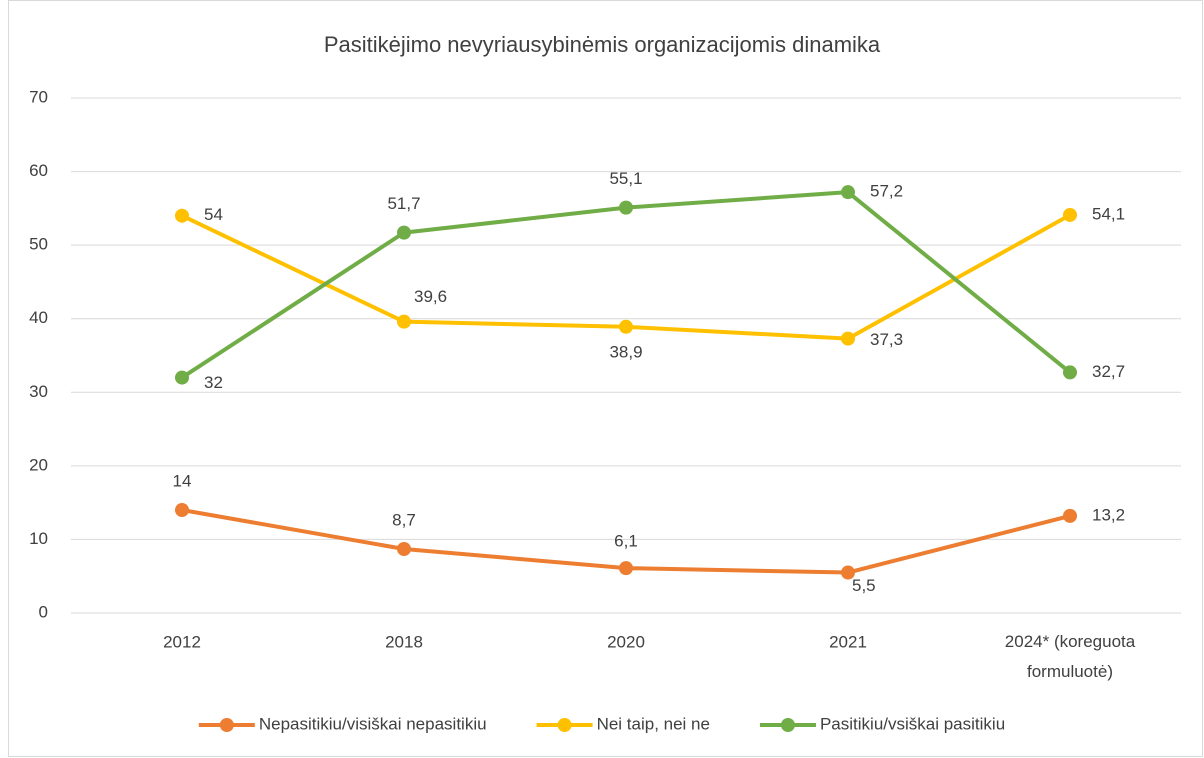  I want to click on y-tick-label: 40, so click(38, 317).